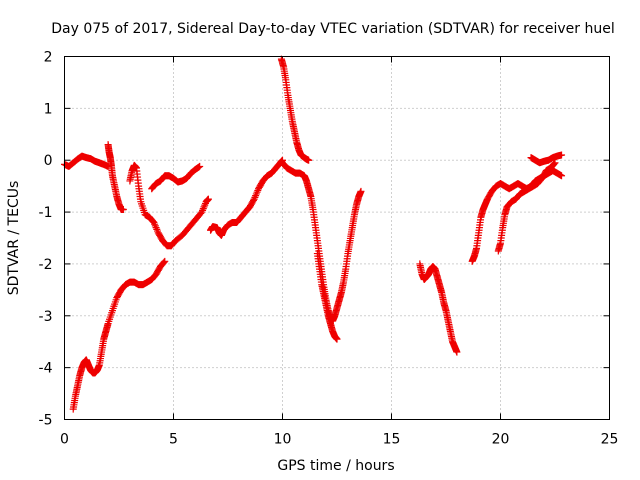 The width and height of the screenshot is (640, 480). What do you see at coordinates (46, 369) in the screenshot?
I see `y-tick-label: -4` at bounding box center [46, 369].